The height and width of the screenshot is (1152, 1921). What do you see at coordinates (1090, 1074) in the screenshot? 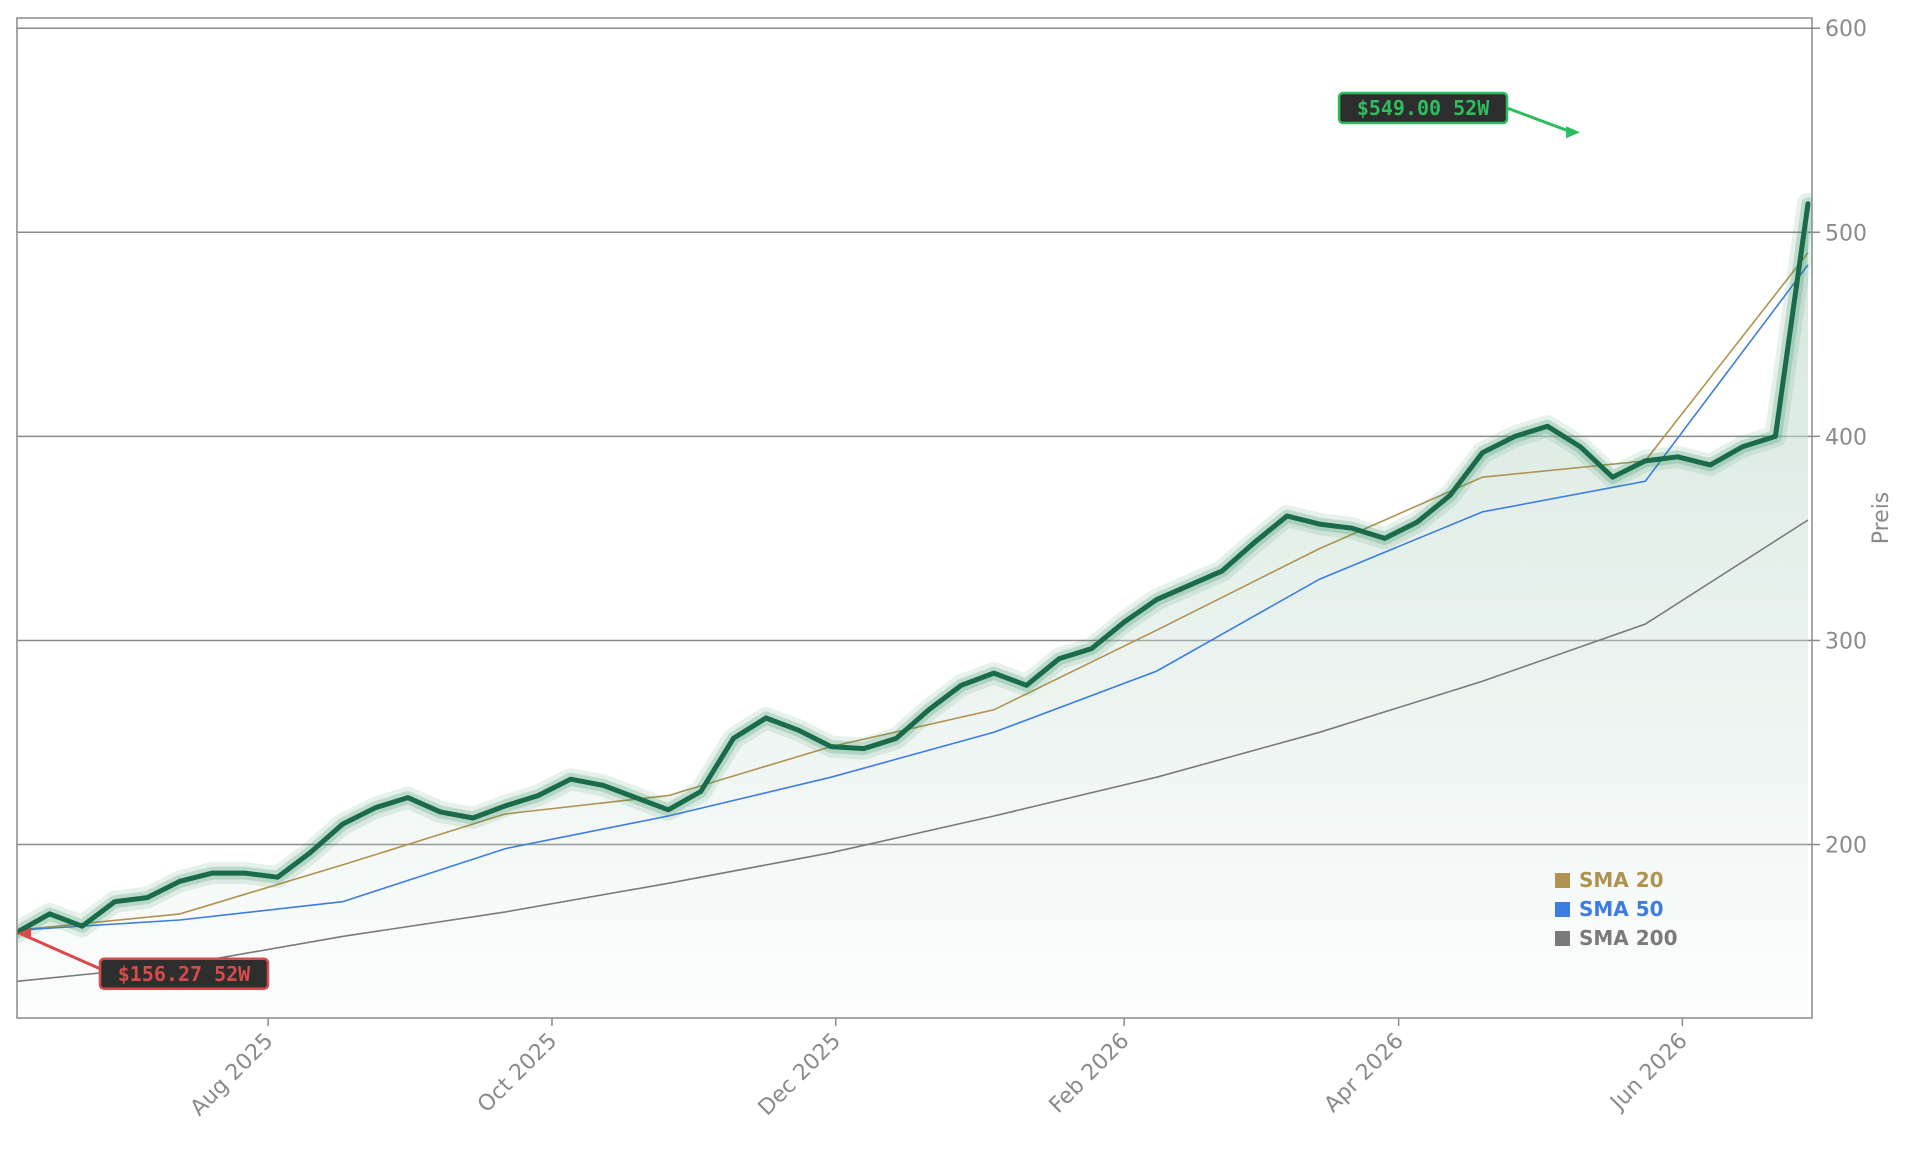
I see `x-tick-label-3: Feb 2026` at bounding box center [1090, 1074].